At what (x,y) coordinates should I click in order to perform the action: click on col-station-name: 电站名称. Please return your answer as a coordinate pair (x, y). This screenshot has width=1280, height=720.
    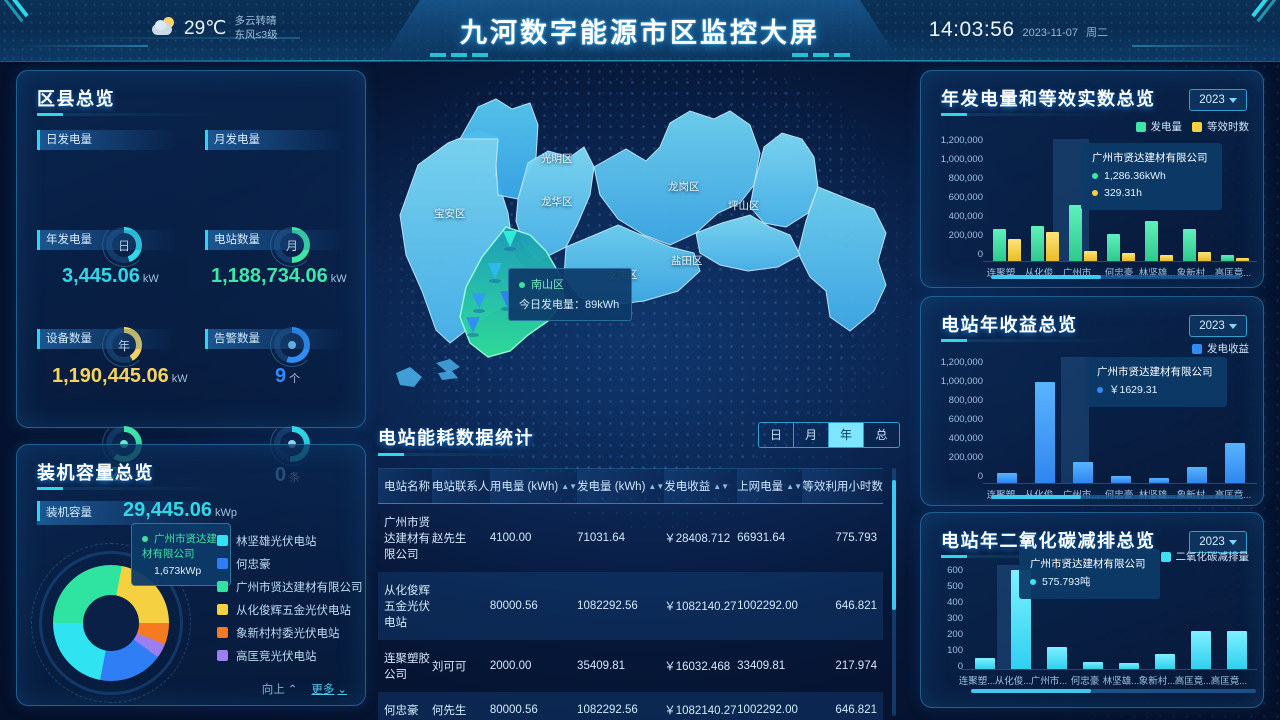
    Looking at the image, I should click on (405, 486).